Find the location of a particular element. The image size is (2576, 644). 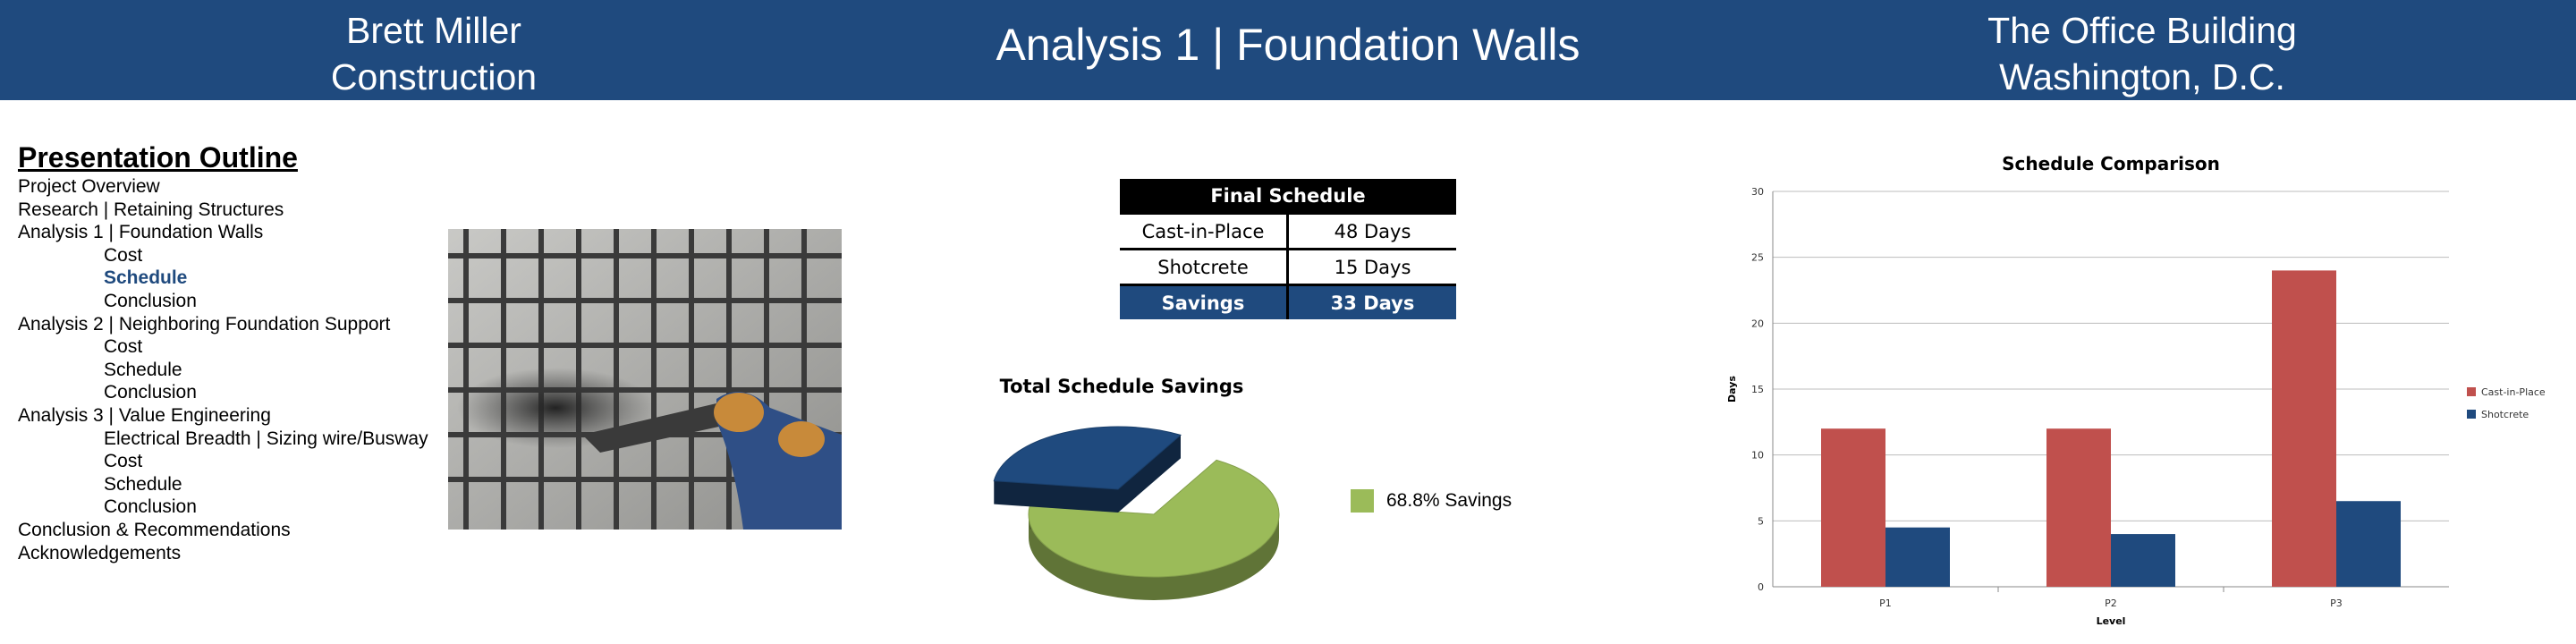

company-name: Brett Miller Construction is located at coordinates (433, 53).